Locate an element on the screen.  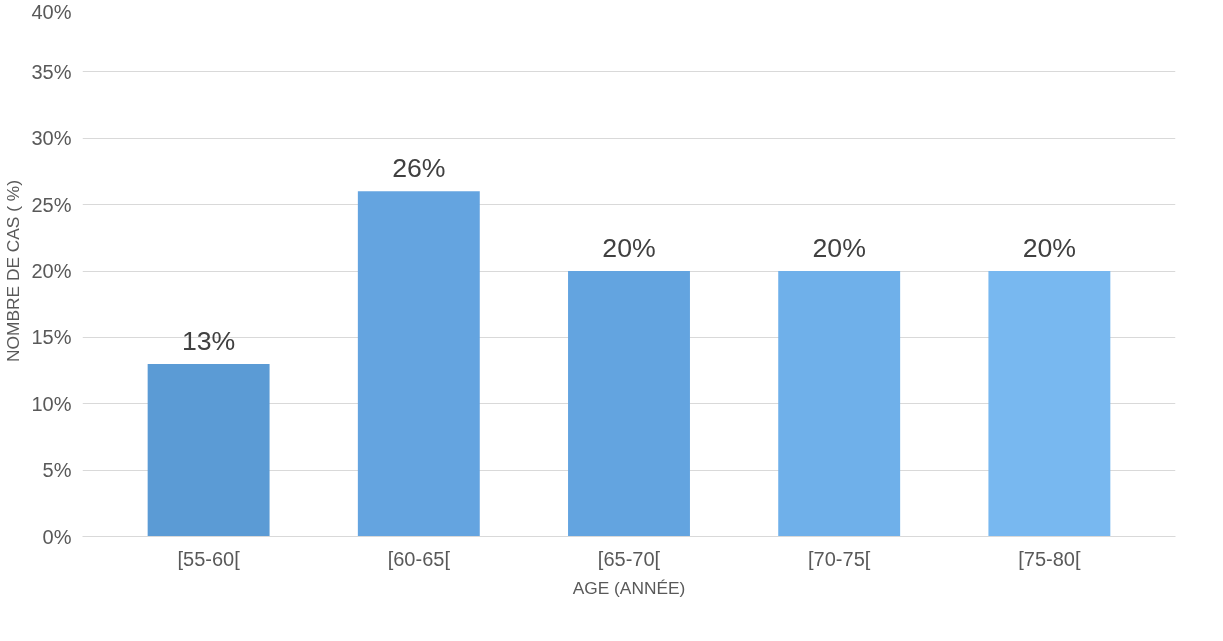
data-label: 13% is located at coordinates (208, 340).